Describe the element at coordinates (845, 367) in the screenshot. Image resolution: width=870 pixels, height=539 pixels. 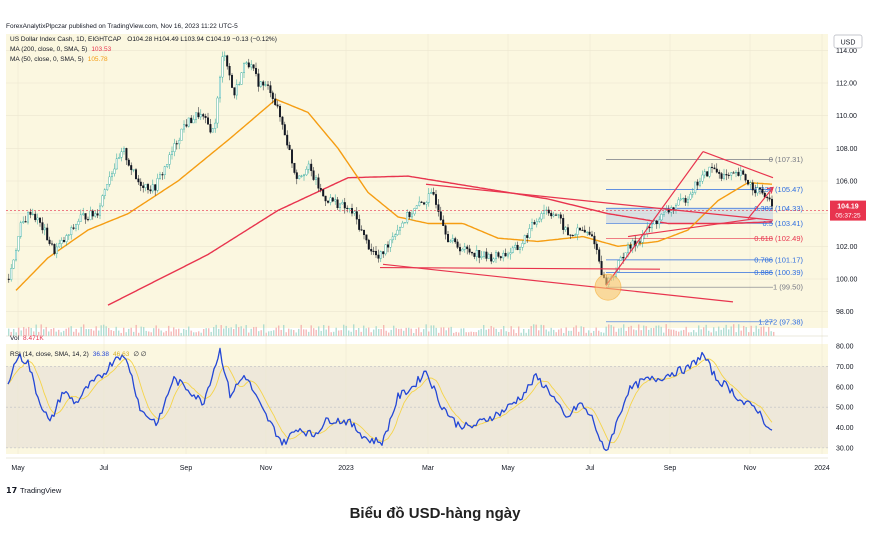
I see `rsi-tick-label: 70.00` at that location.